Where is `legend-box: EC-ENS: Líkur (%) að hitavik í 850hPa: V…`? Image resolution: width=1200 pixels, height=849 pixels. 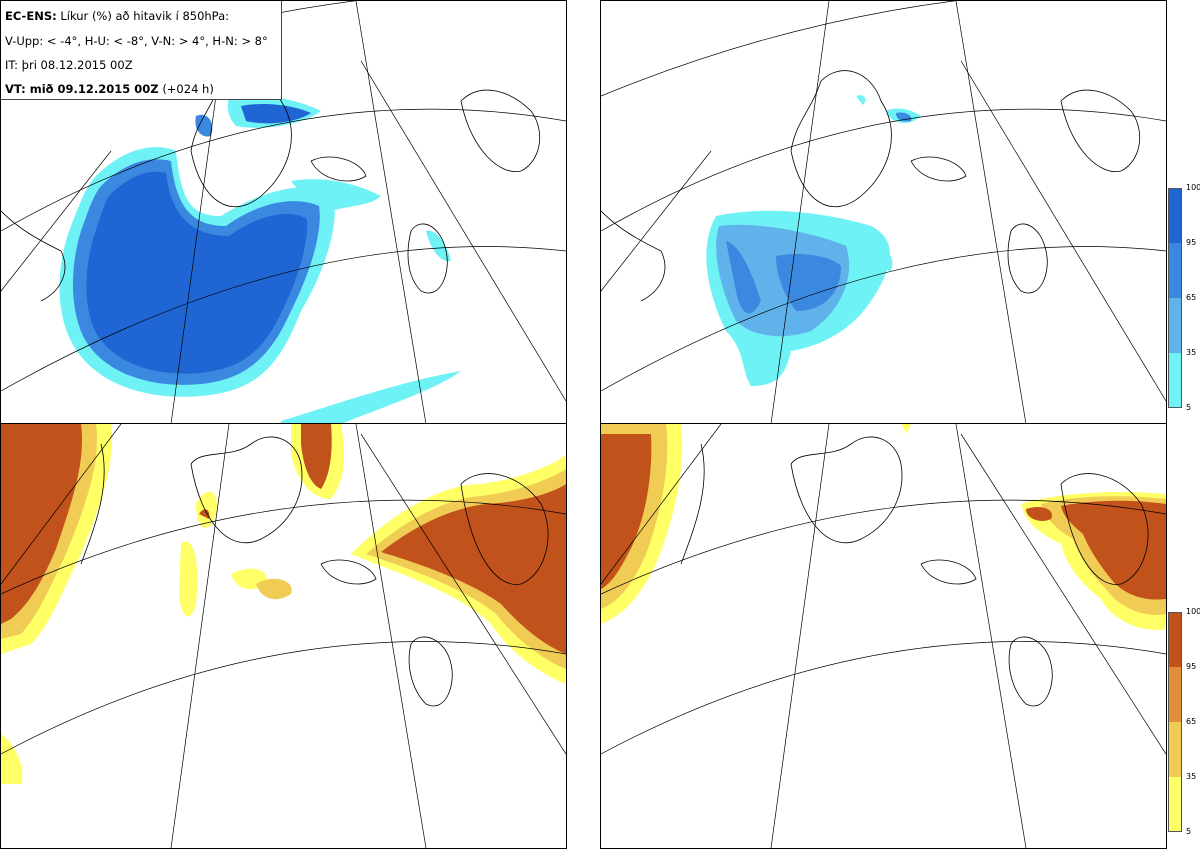
legend-box: EC-ENS: Líkur (%) að hitavik í 850hPa: V… is located at coordinates (141, 50).